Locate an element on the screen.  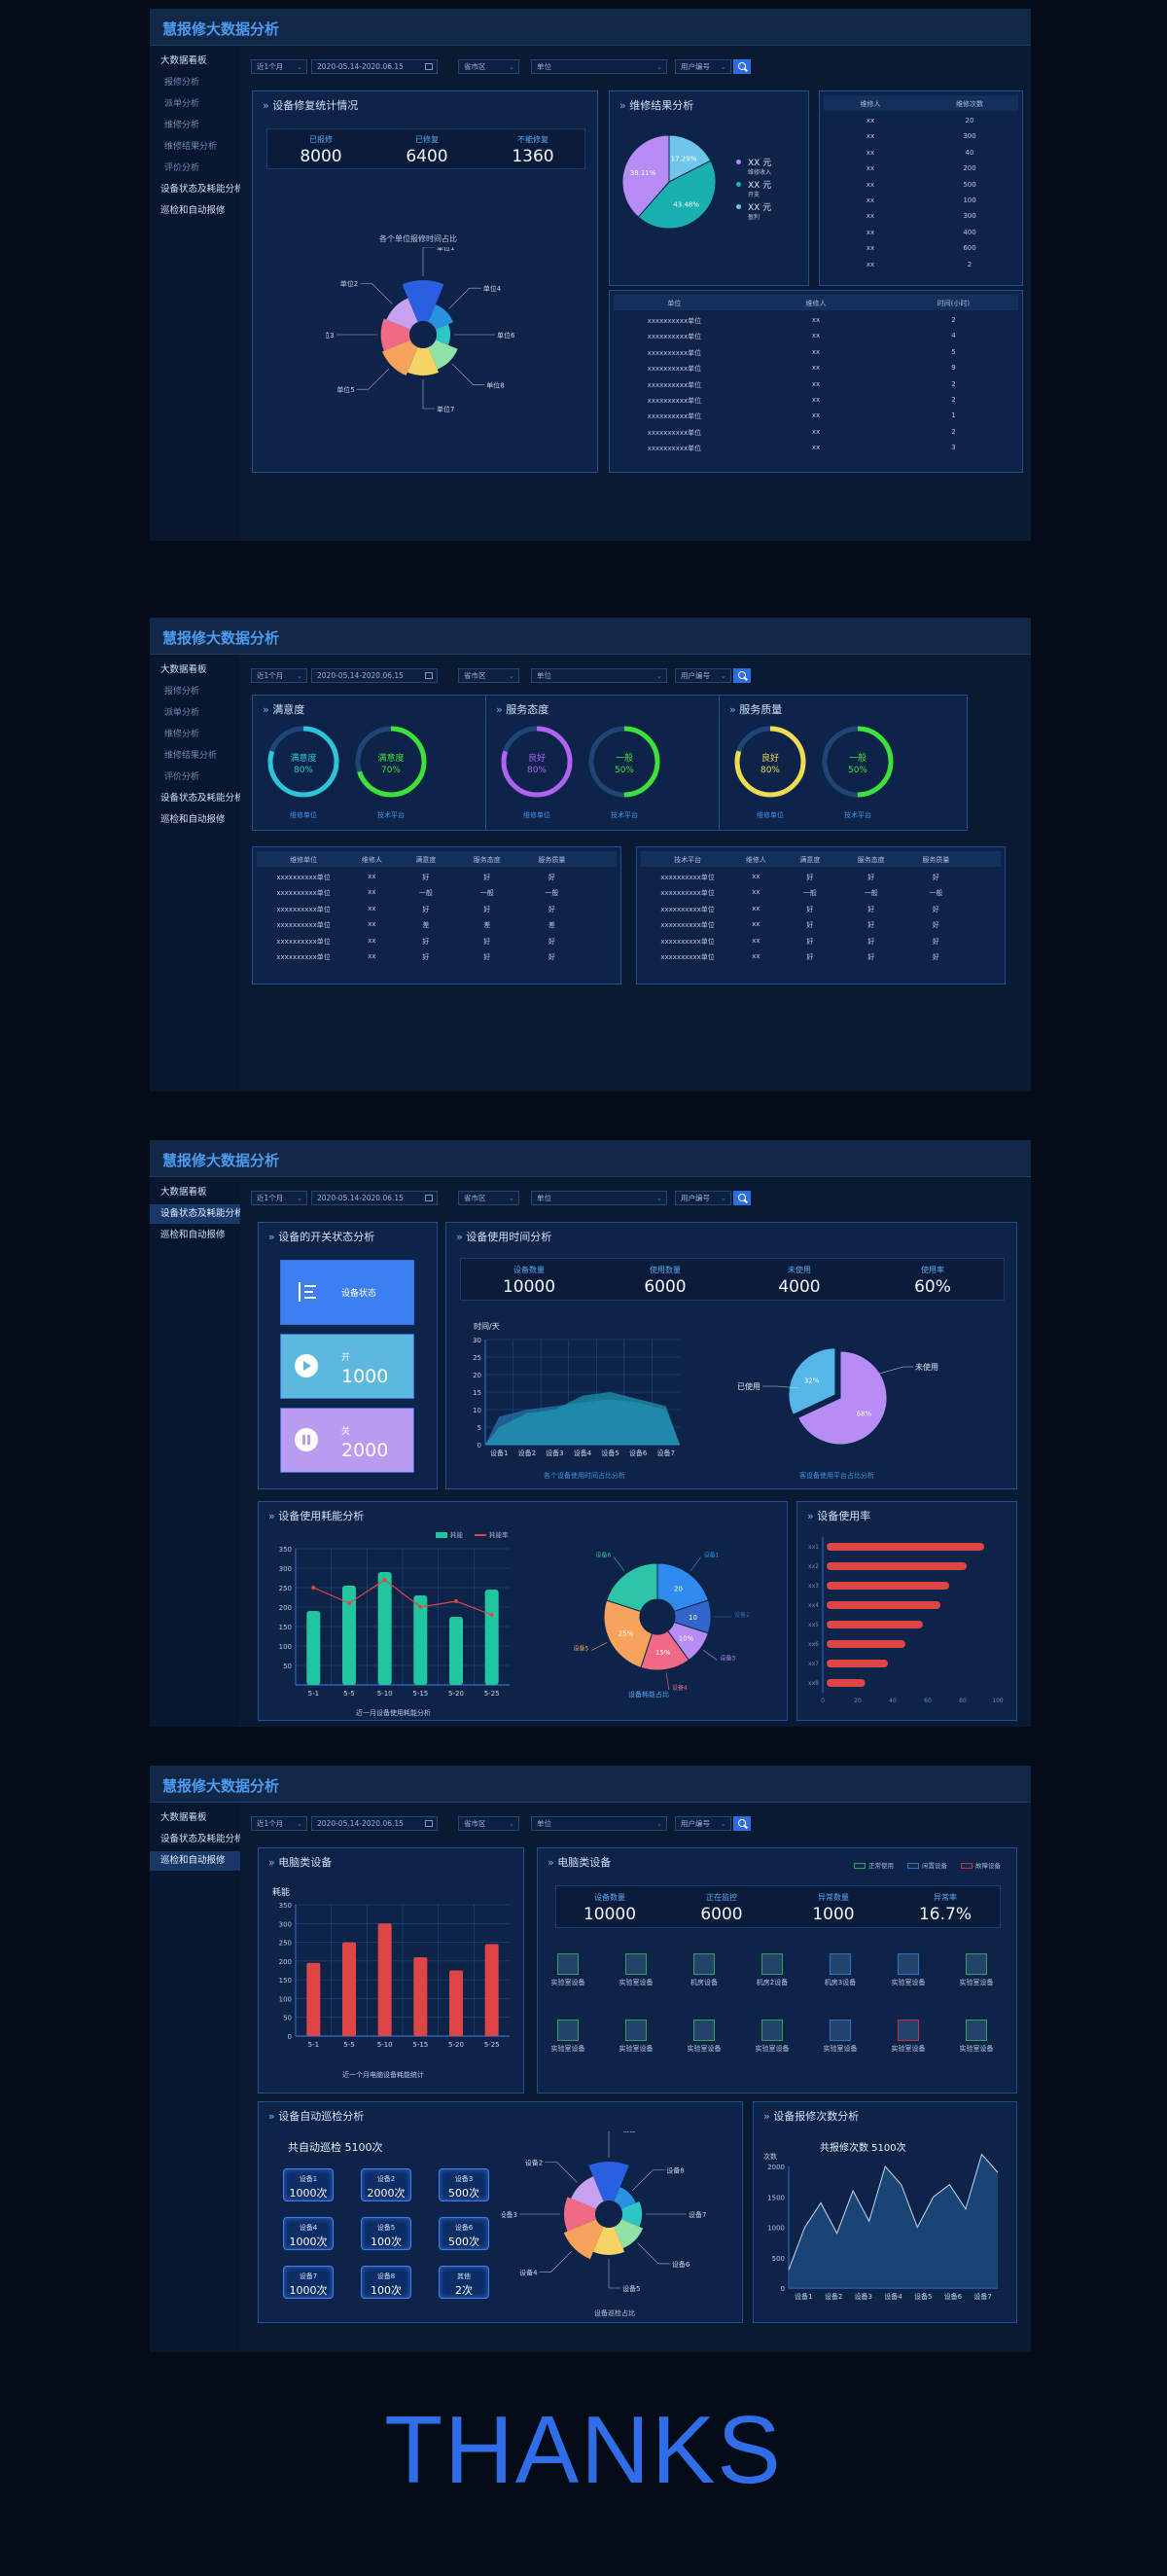
device-item: 机房设备 is located at coordinates (704, 1971).